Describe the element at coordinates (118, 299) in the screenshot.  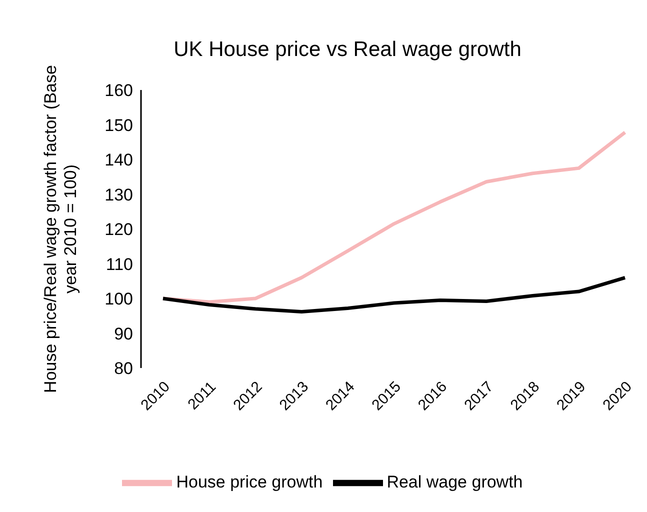
I see `y-tick-label: 100` at that location.